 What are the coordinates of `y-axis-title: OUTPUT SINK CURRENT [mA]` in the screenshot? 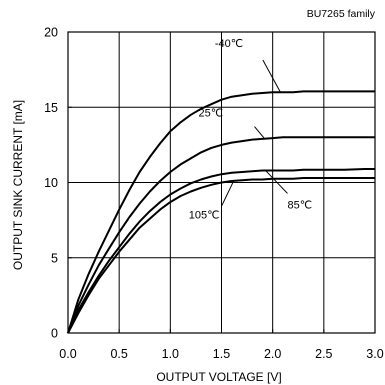 It's located at (18, 185).